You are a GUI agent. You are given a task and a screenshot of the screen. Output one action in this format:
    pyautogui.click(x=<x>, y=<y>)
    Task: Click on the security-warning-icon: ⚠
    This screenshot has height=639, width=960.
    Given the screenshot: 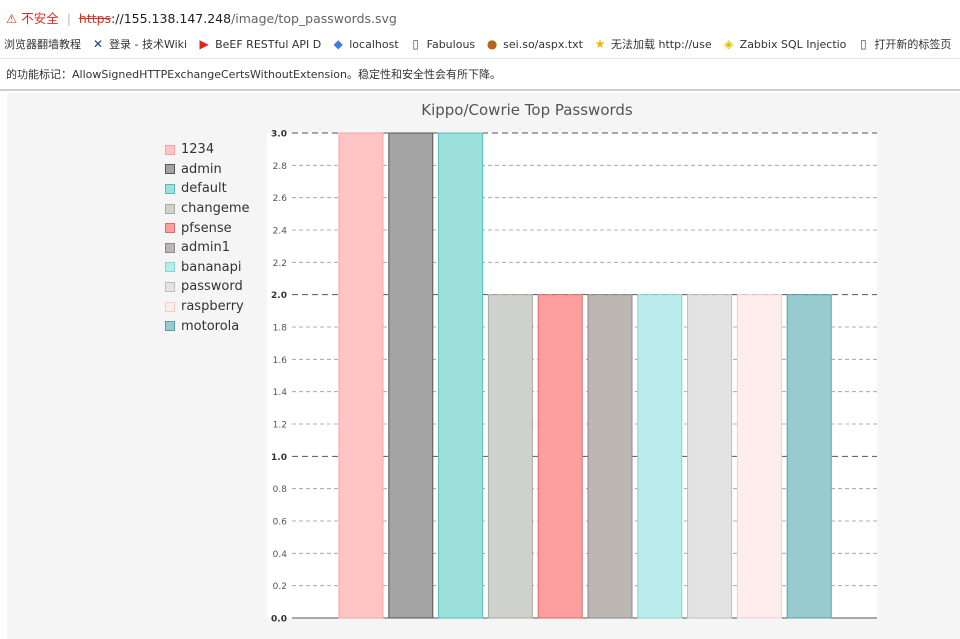 What is the action you would take?
    pyautogui.click(x=14, y=18)
    